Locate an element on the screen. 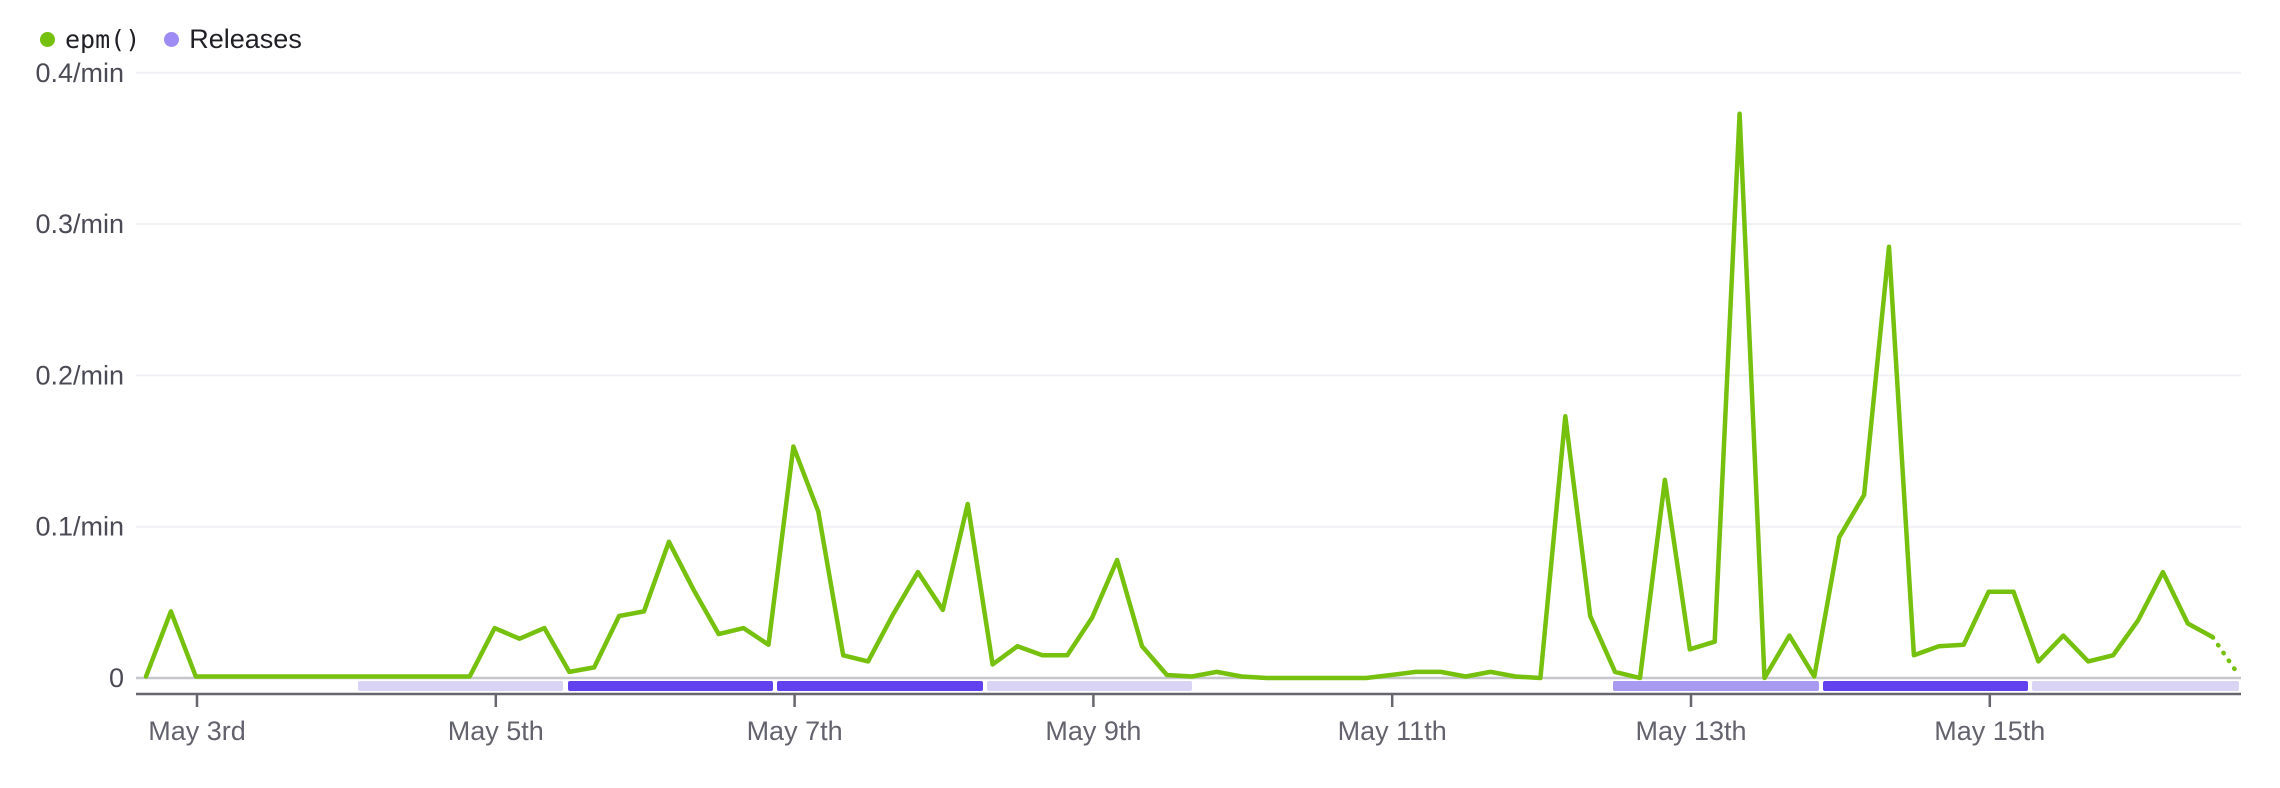  y-axis-label: 0 is located at coordinates (116, 678).